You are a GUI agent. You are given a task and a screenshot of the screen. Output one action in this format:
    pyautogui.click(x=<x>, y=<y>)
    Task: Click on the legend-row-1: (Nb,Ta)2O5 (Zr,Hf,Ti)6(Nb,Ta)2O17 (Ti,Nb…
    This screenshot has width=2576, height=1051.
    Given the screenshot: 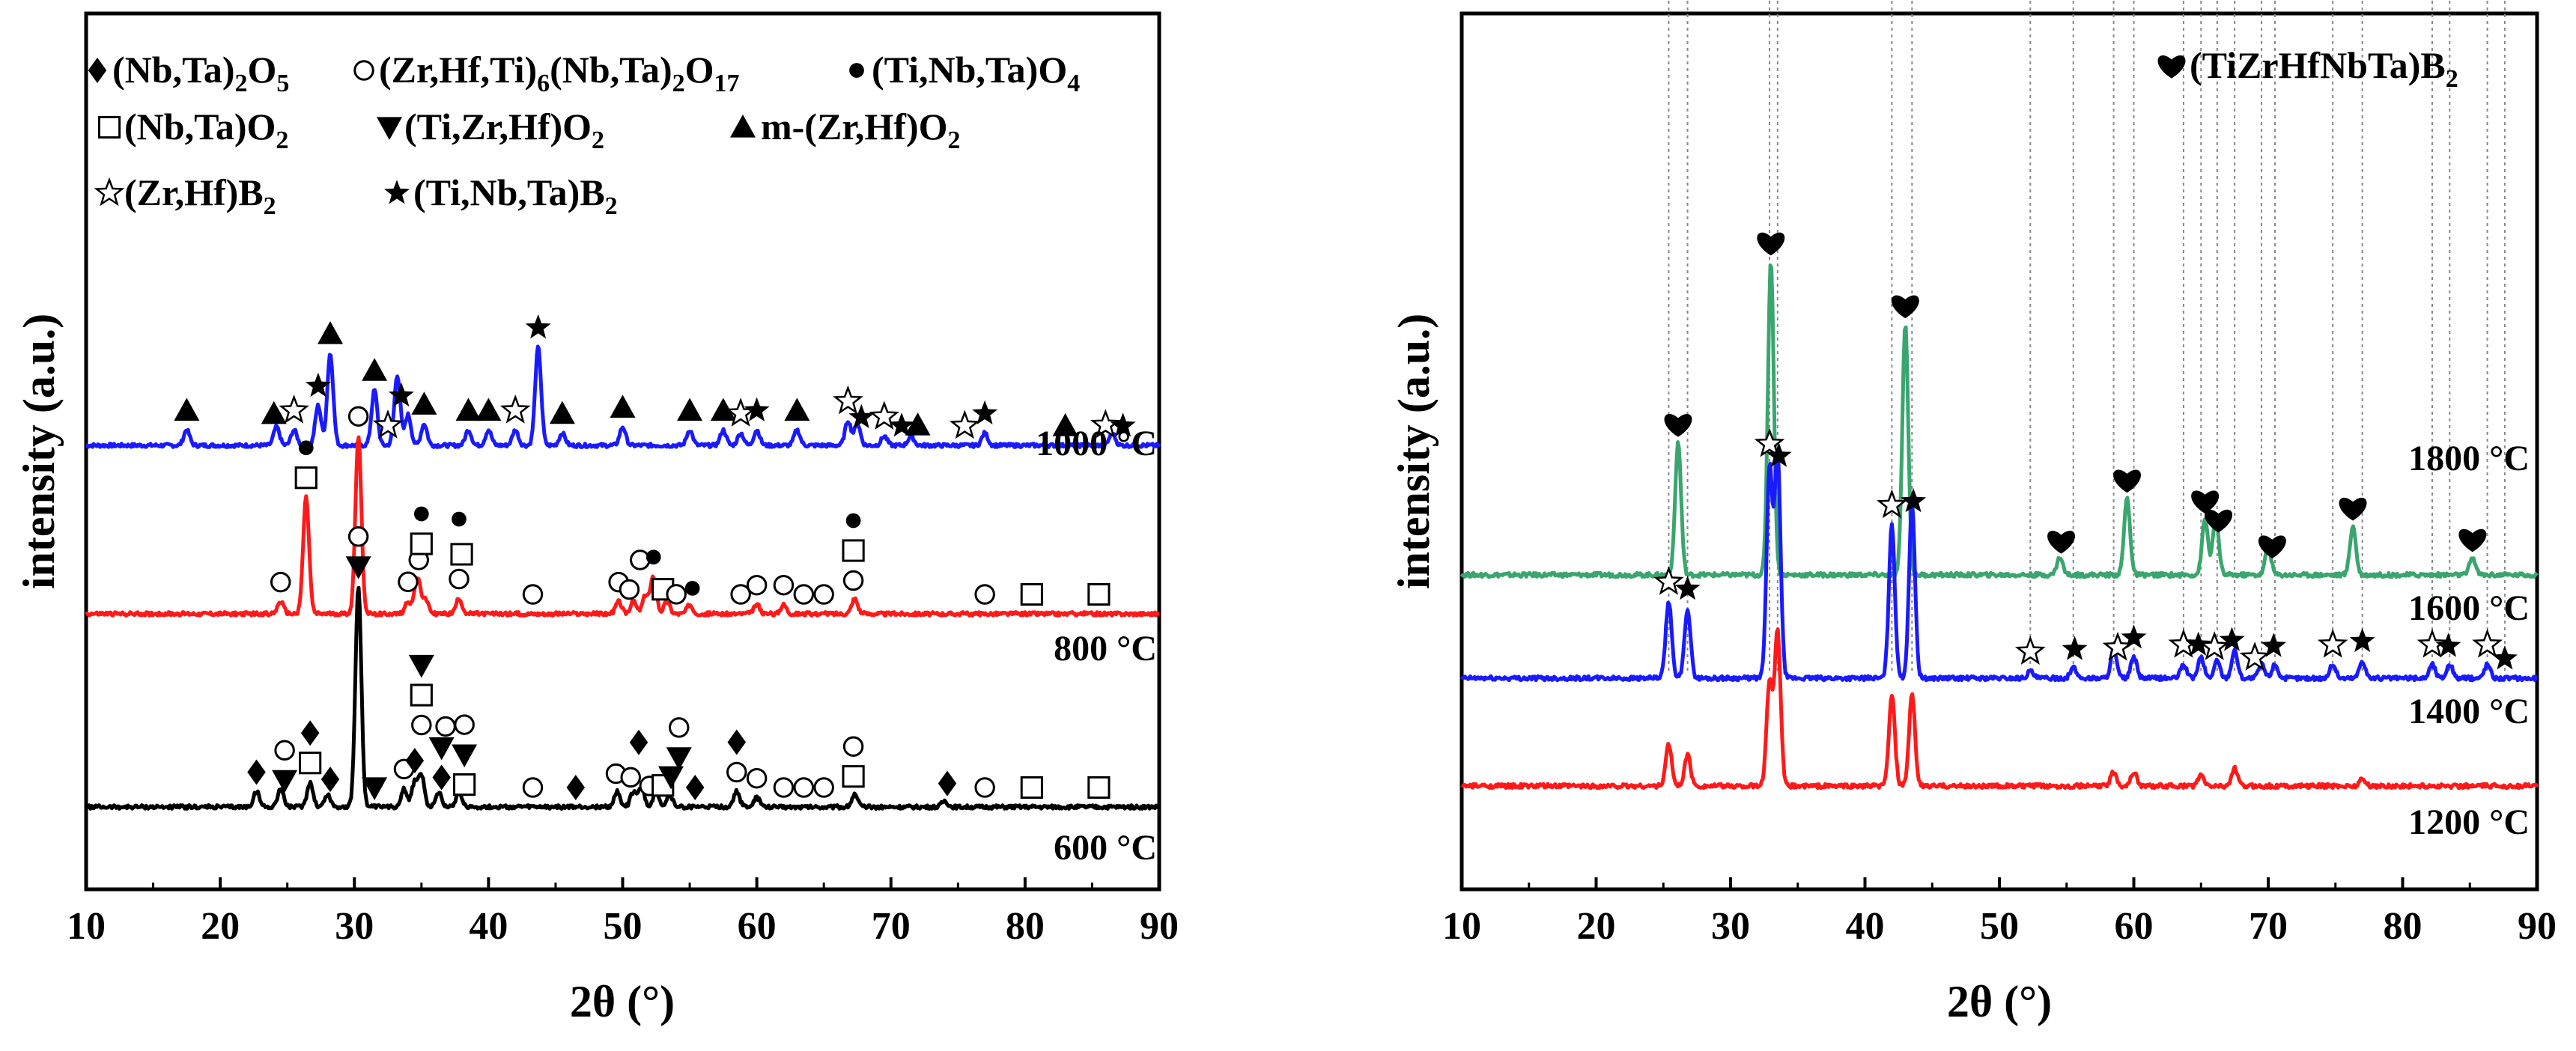 What is the action you would take?
    pyautogui.click(x=584, y=73)
    